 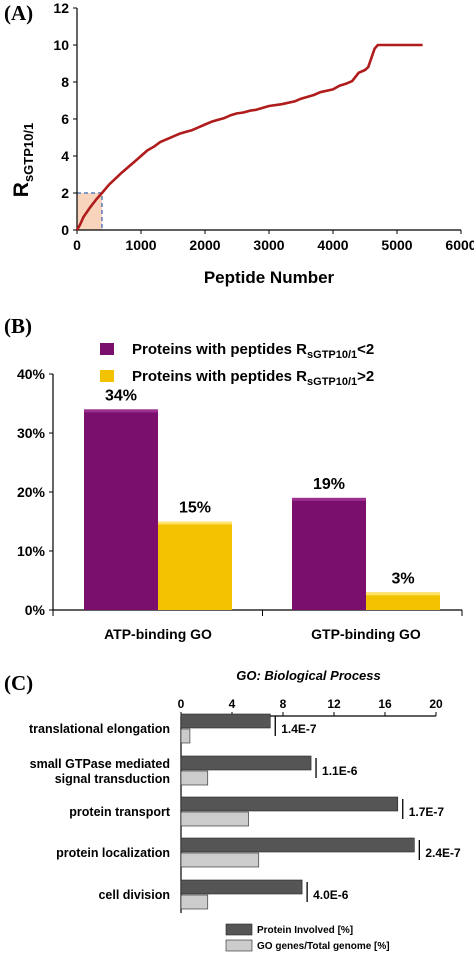 What do you see at coordinates (100, 764) in the screenshot?
I see `category-label: small GTPase mediated` at bounding box center [100, 764].